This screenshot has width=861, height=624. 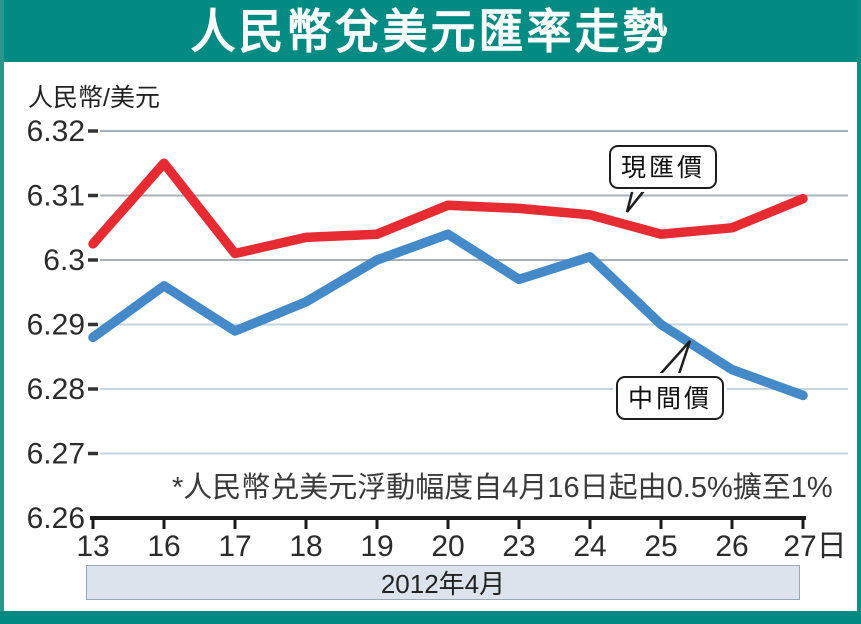 What do you see at coordinates (660, 546) in the screenshot?
I see `x-tick-label: 25` at bounding box center [660, 546].